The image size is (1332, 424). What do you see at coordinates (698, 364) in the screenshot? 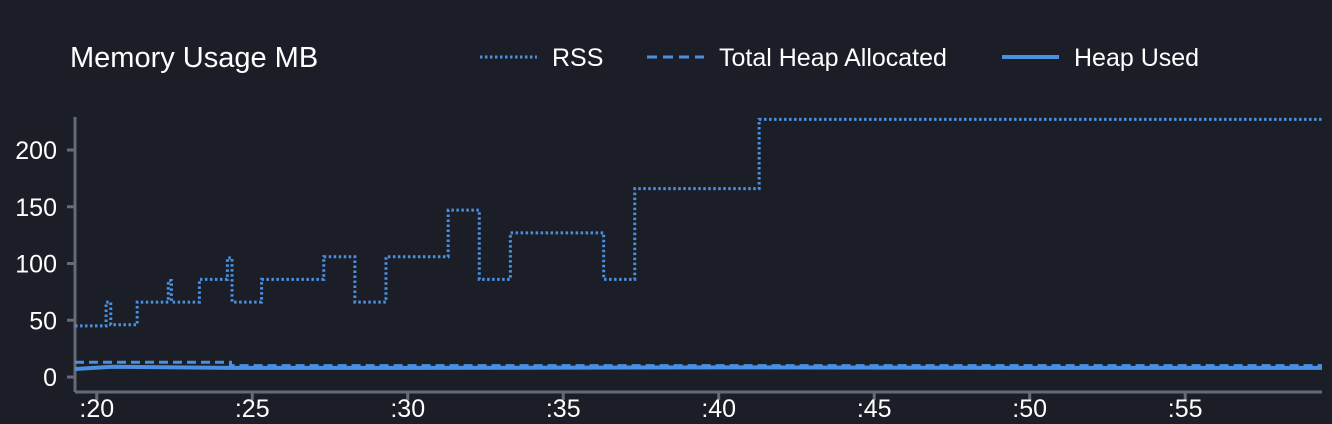
I see `series-line-total-heap-allocated` at bounding box center [698, 364].